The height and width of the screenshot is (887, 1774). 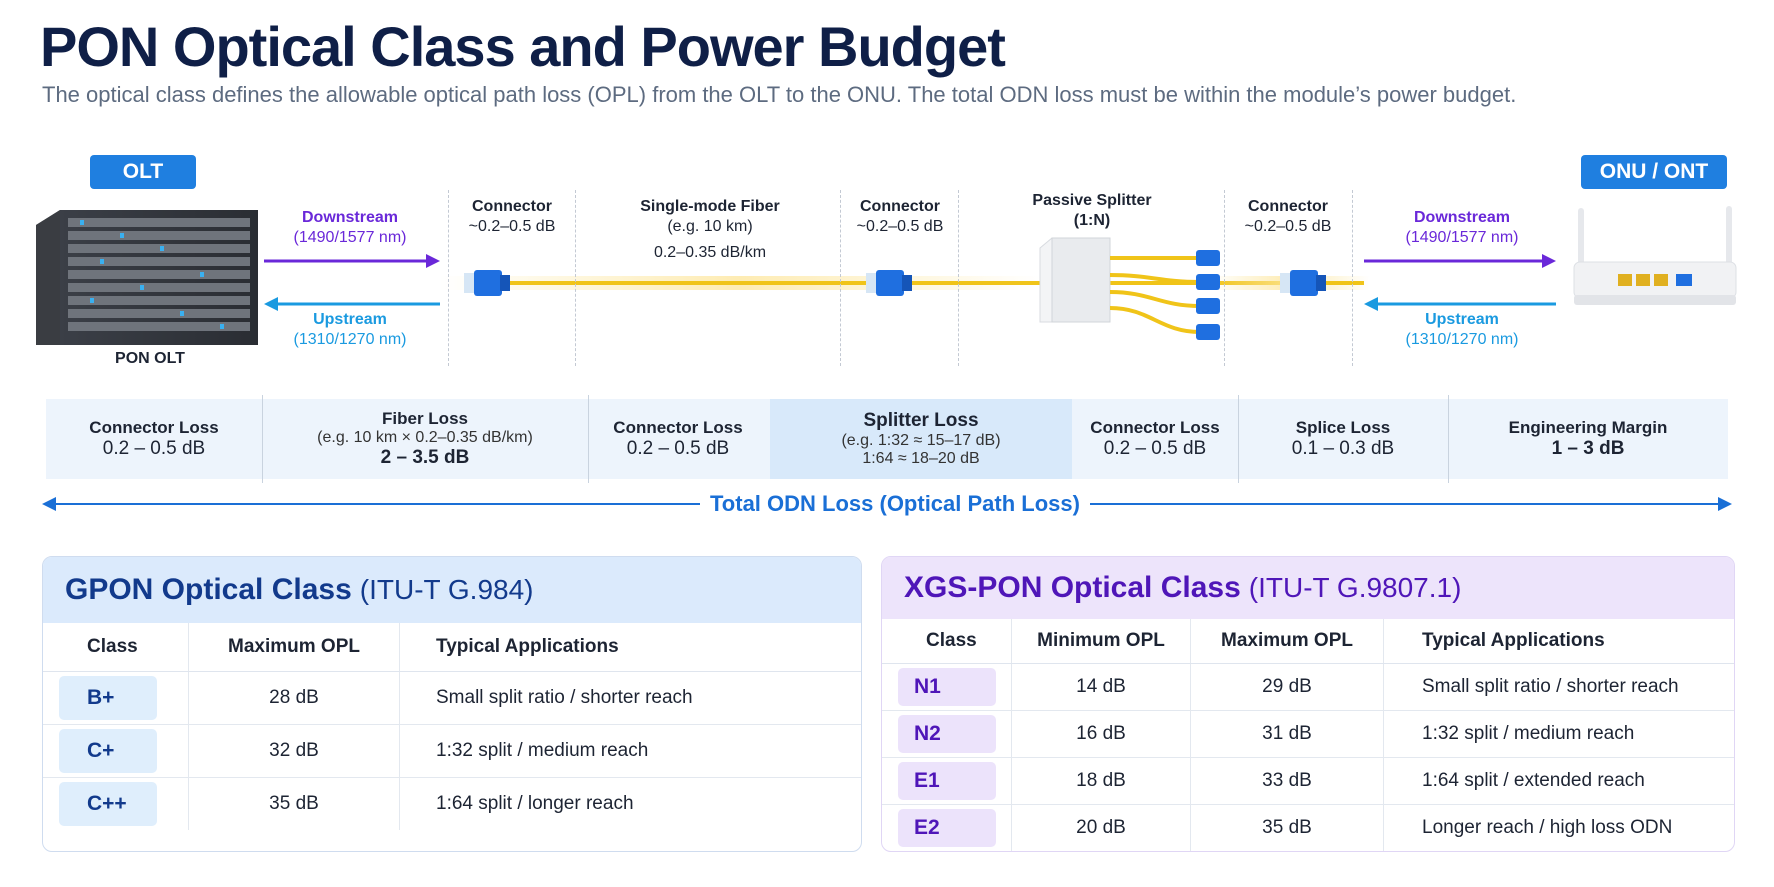 I want to click on upstream-arrow-icon, so click(x=271, y=304).